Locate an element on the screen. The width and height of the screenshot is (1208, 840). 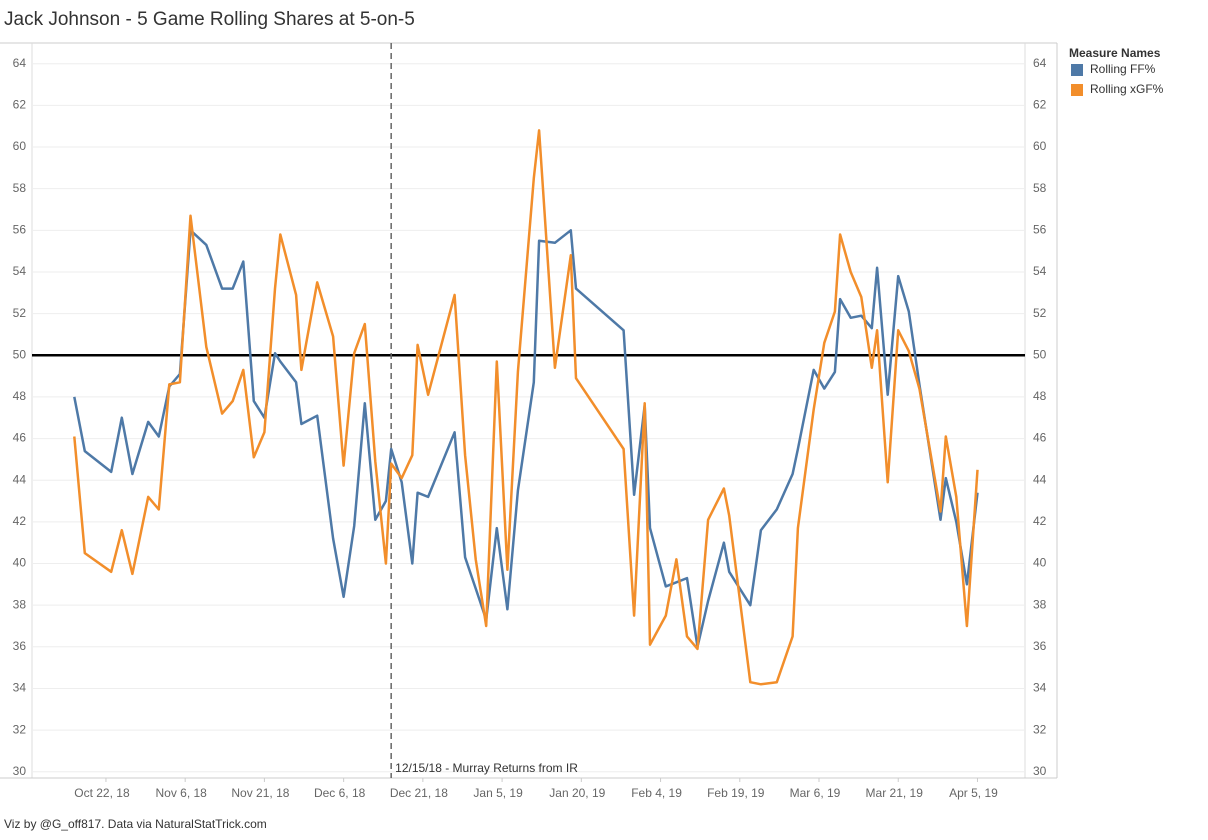
y2-tick-label: 48 is located at coordinates (1040, 396).